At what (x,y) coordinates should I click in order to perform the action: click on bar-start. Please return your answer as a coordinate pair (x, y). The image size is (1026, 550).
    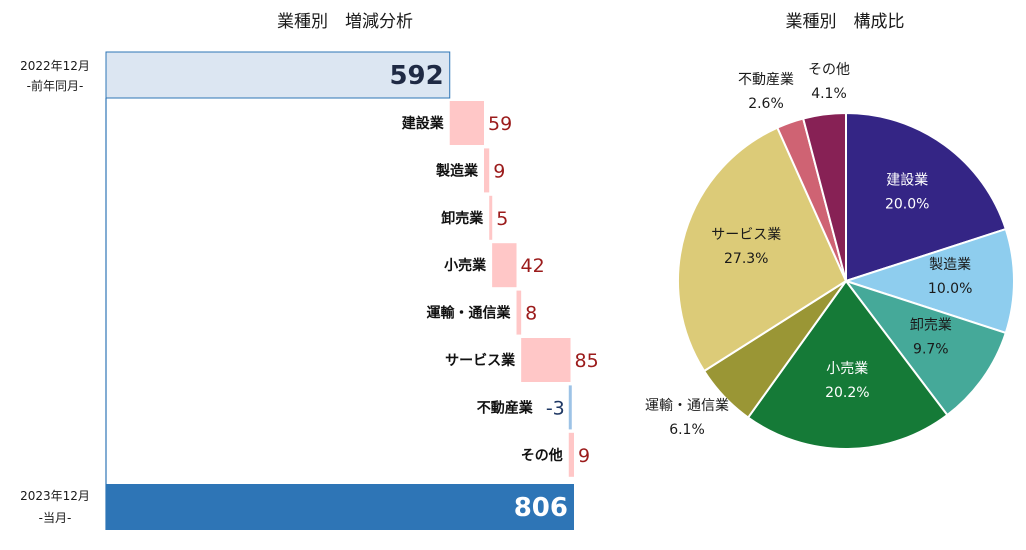
    Looking at the image, I should click on (278, 75).